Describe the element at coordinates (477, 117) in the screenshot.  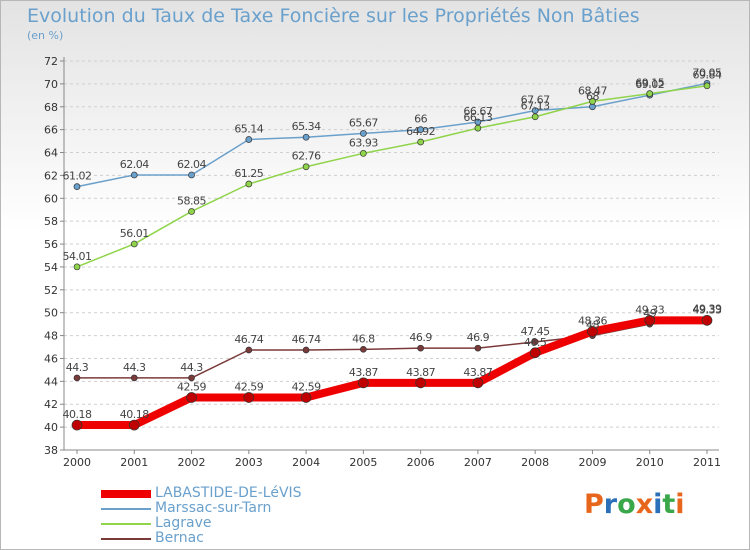
I see `data-label: 66.13` at that location.